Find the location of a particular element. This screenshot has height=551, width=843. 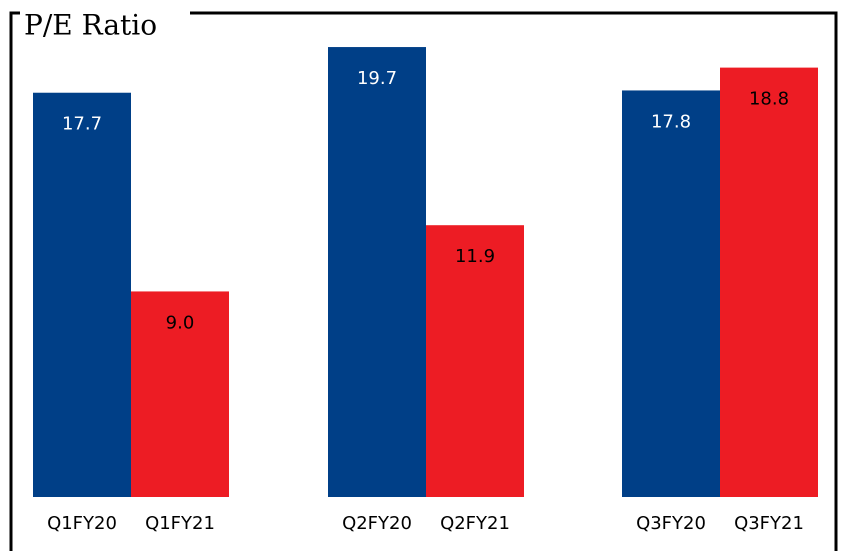

value-label: 9.0 is located at coordinates (180, 322).